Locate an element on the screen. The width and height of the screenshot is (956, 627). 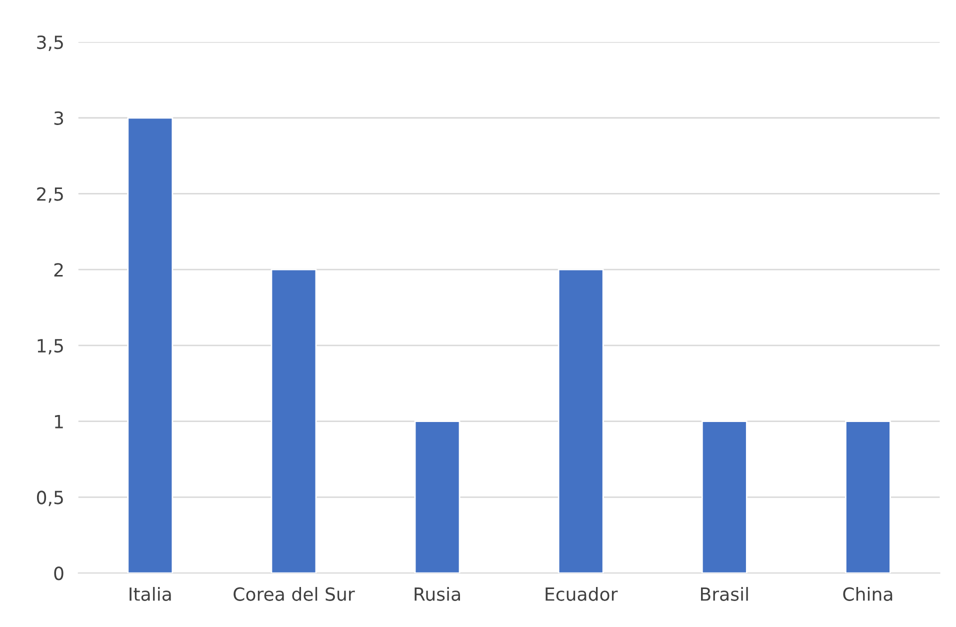
y-tick-label: 3 is located at coordinates (59, 118).